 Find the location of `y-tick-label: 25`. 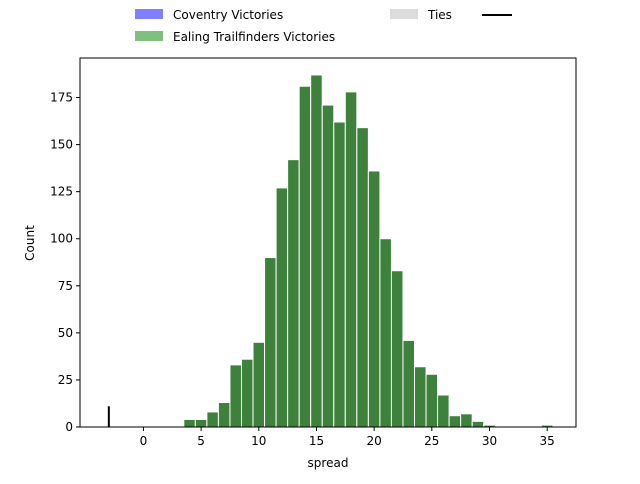

y-tick-label: 25 is located at coordinates (65, 380).